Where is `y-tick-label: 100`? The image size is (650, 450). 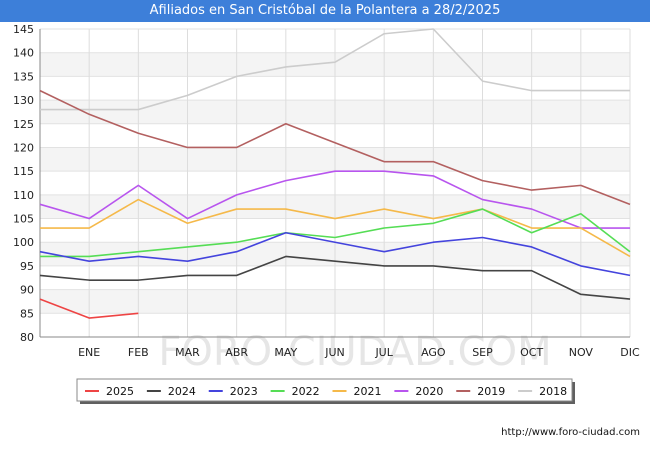
y-tick-label: 100 is located at coordinates (23, 242).